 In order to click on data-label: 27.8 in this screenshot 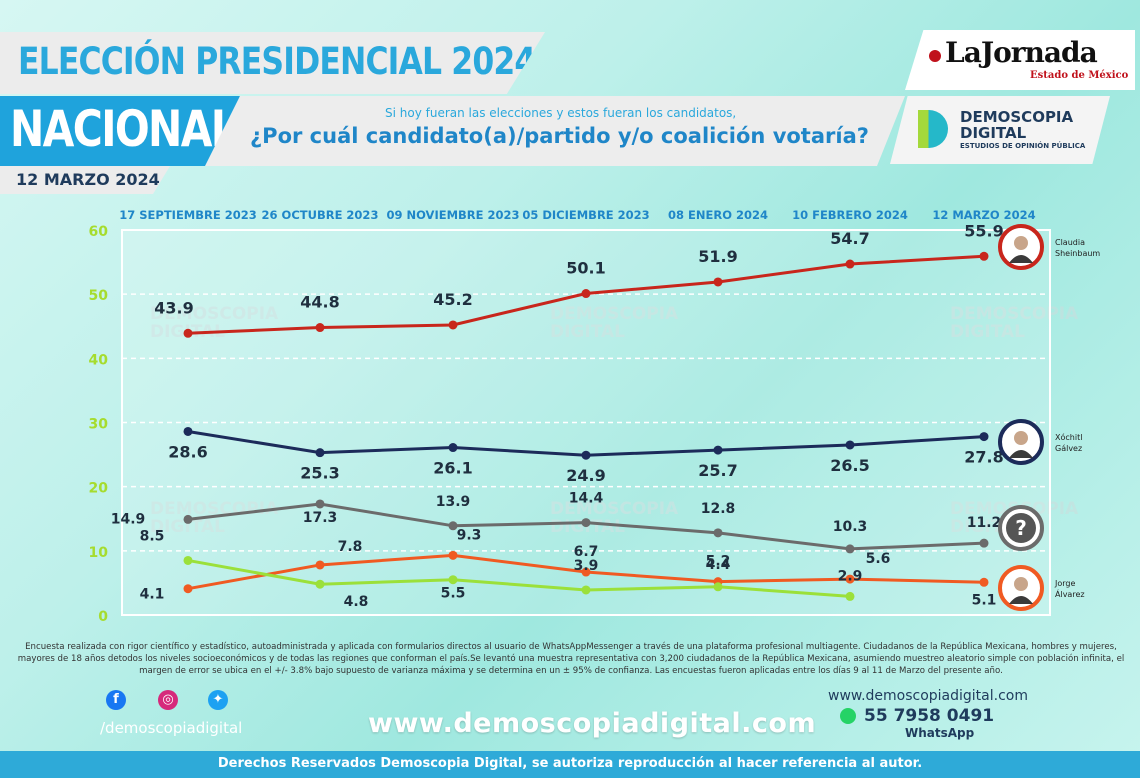, I will do `click(983, 457)`.